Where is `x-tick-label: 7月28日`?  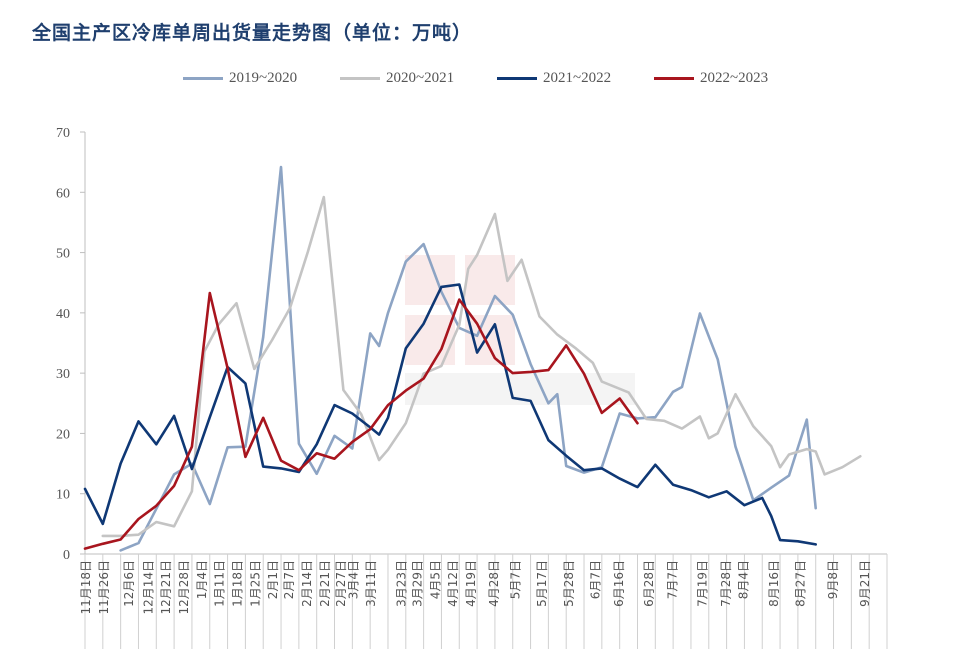
x-tick-label: 7月28日 is located at coordinates (726, 583).